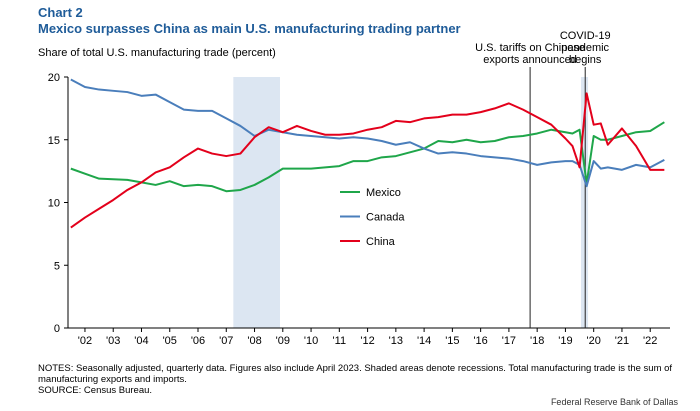 This screenshot has height=411, width=700. Describe the element at coordinates (480, 341) in the screenshot. I see `x-tick-label: '16` at that location.